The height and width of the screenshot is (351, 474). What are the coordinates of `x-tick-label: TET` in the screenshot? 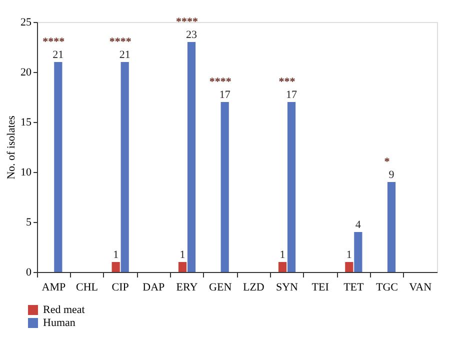 It's located at (354, 288).